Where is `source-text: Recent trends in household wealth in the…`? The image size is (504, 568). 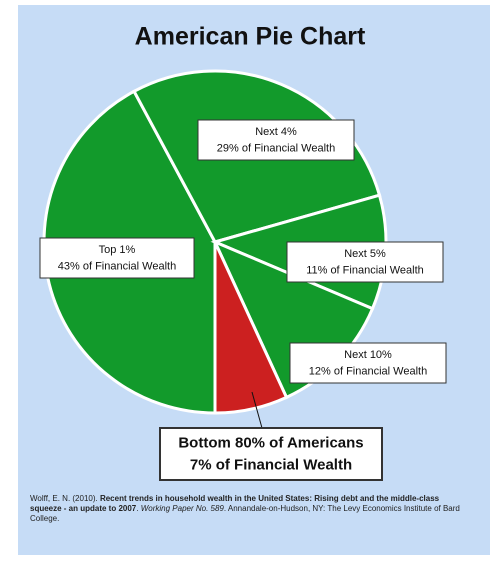
source-text: Recent trends in household wealth in the… is located at coordinates (235, 503).